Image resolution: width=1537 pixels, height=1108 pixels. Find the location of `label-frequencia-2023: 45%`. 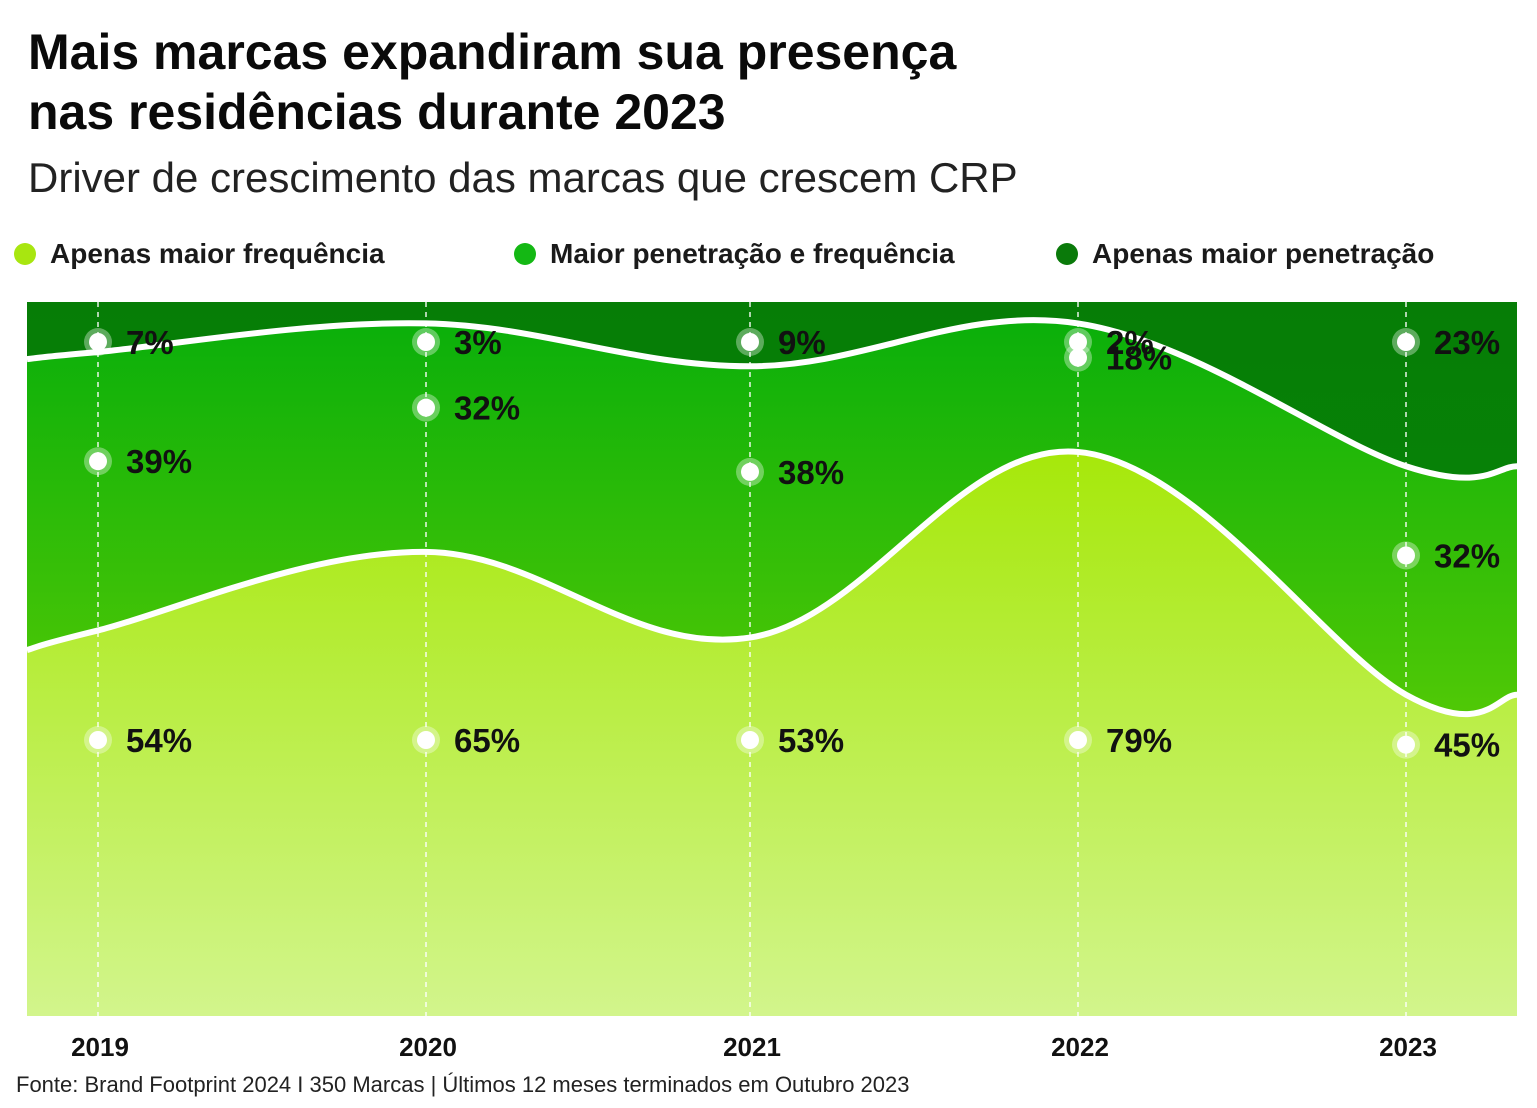

label-frequencia-2023: 45% is located at coordinates (1467, 745).